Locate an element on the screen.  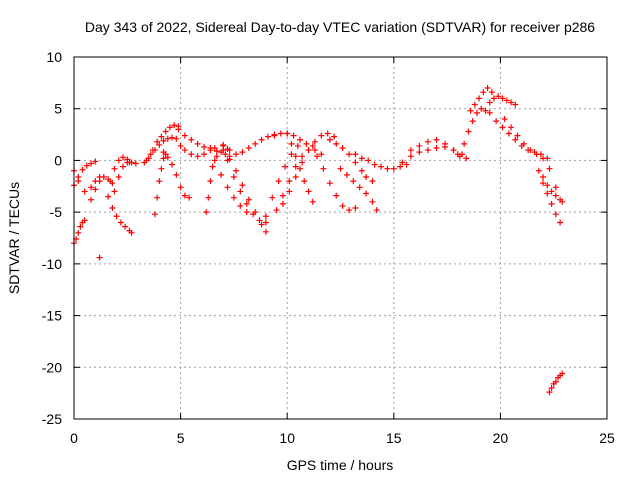
x-tick-label: 25 is located at coordinates (607, 438).